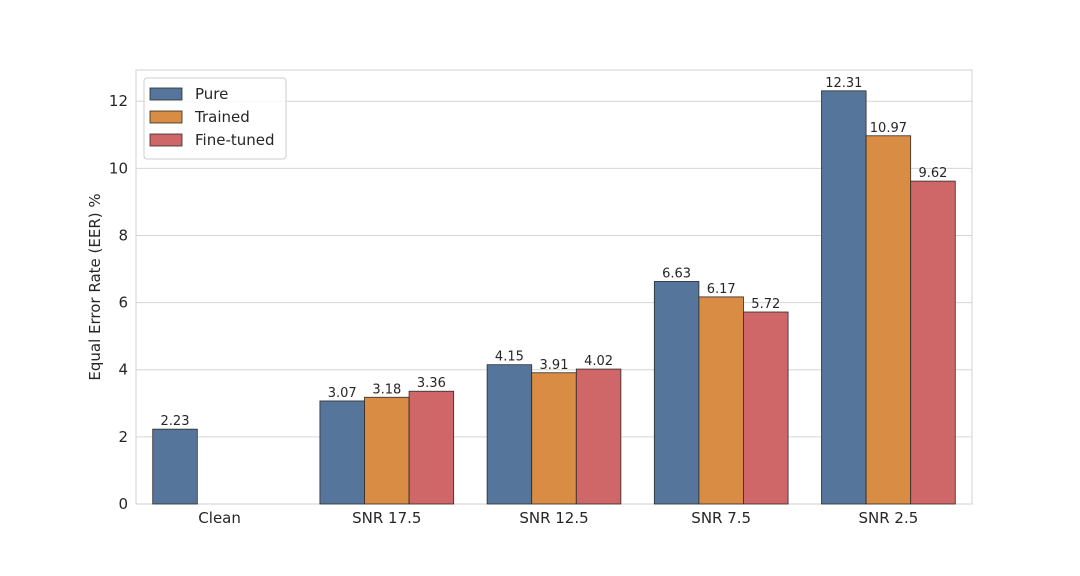 The height and width of the screenshot is (576, 1080). I want to click on data-label-1-4: 10.97, so click(888, 128).